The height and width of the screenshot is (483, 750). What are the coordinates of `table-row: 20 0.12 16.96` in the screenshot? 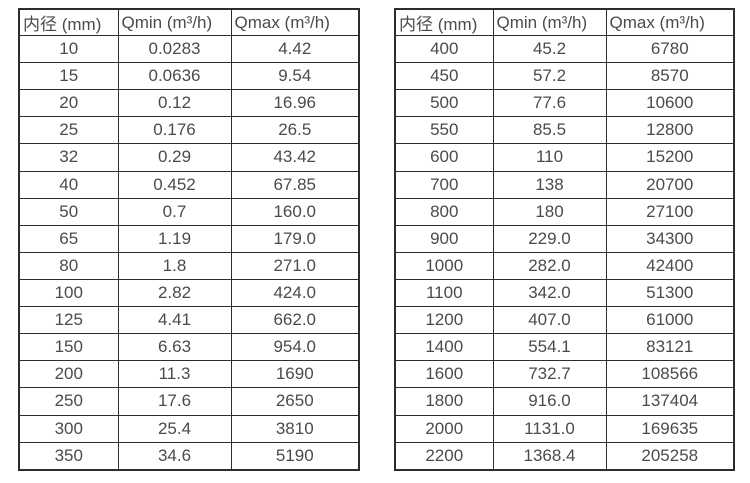 It's located at (189, 103).